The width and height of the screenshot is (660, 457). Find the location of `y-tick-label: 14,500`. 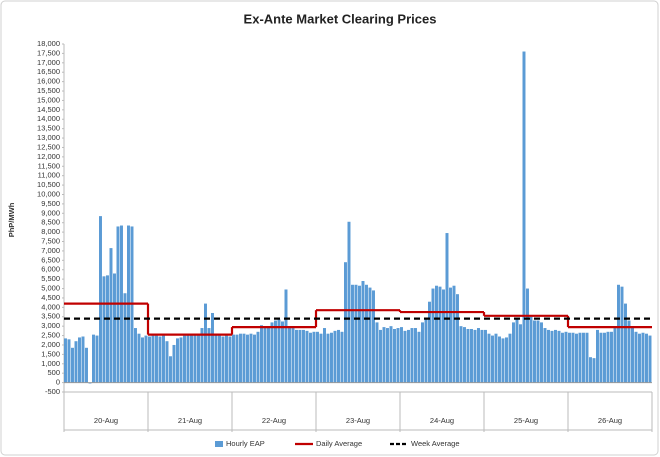

y-tick-label: 14,500 is located at coordinates (48, 109).